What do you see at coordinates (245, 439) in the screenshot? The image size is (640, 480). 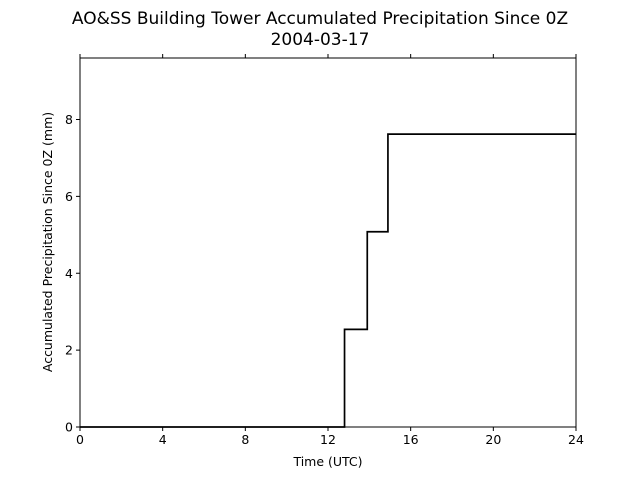 I see `x-tick-label: 8` at bounding box center [245, 439].